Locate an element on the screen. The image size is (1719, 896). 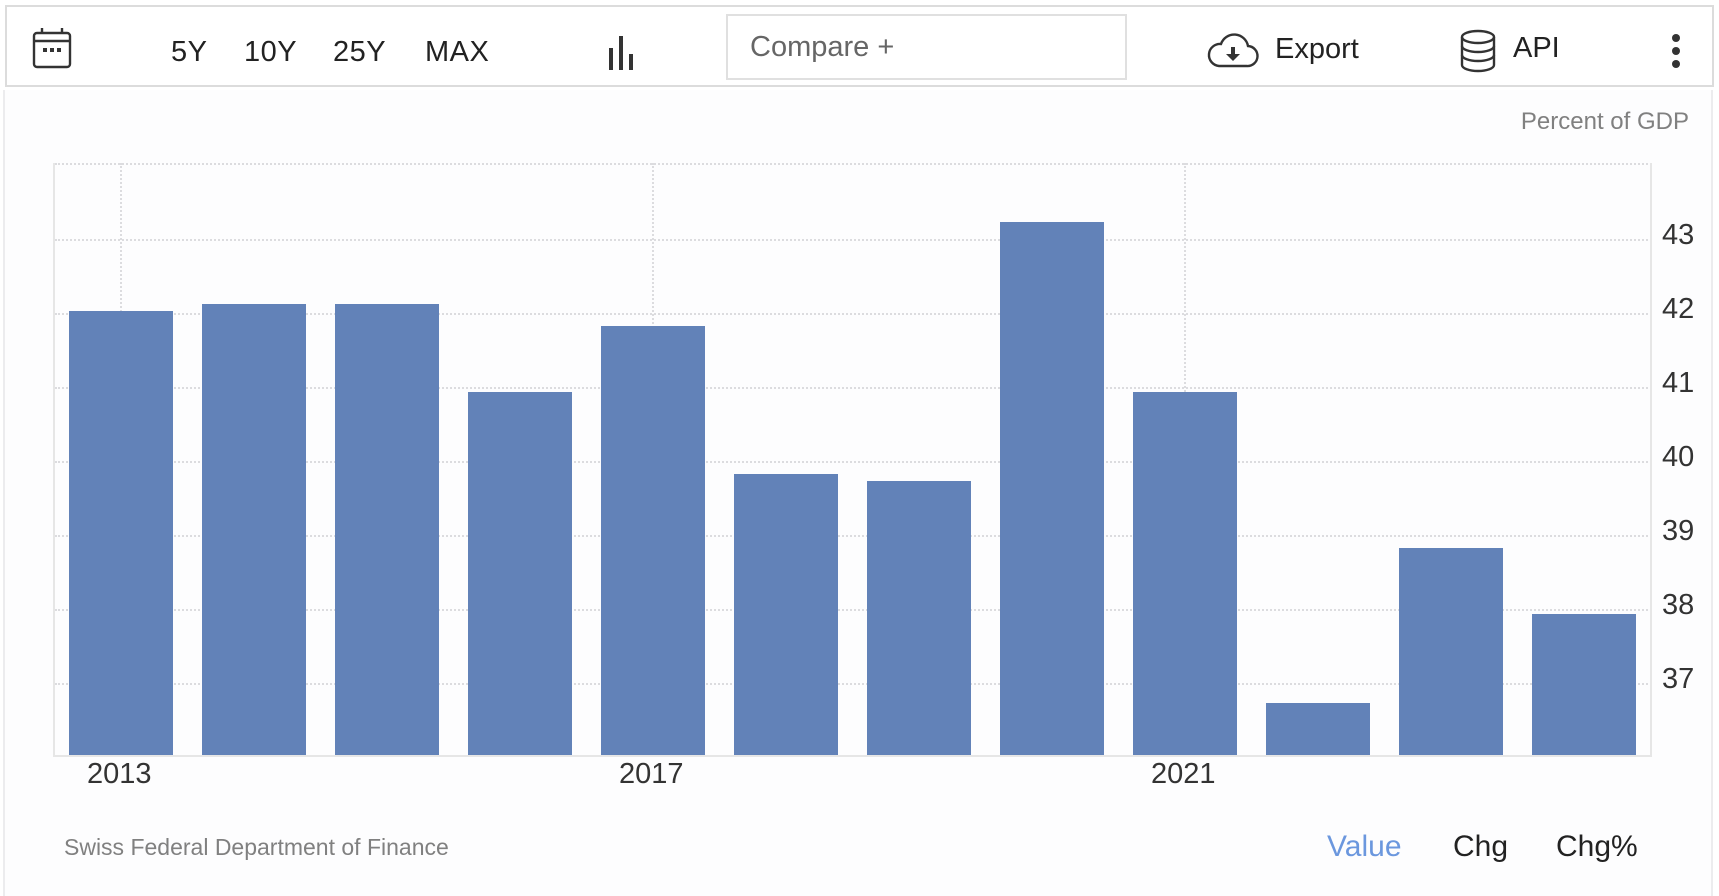
x-tick-2021: 2021 is located at coordinates (1183, 774).